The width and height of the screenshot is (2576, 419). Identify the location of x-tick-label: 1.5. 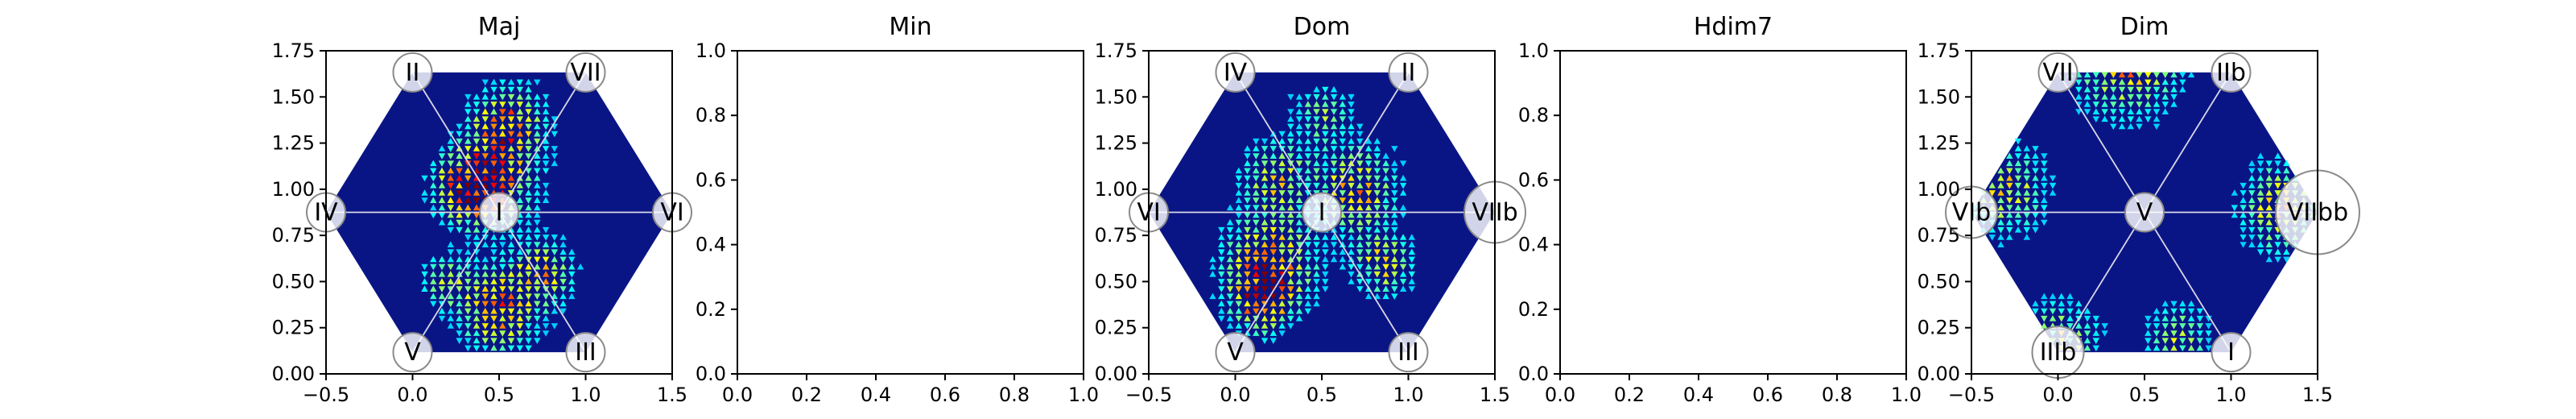
(1495, 395).